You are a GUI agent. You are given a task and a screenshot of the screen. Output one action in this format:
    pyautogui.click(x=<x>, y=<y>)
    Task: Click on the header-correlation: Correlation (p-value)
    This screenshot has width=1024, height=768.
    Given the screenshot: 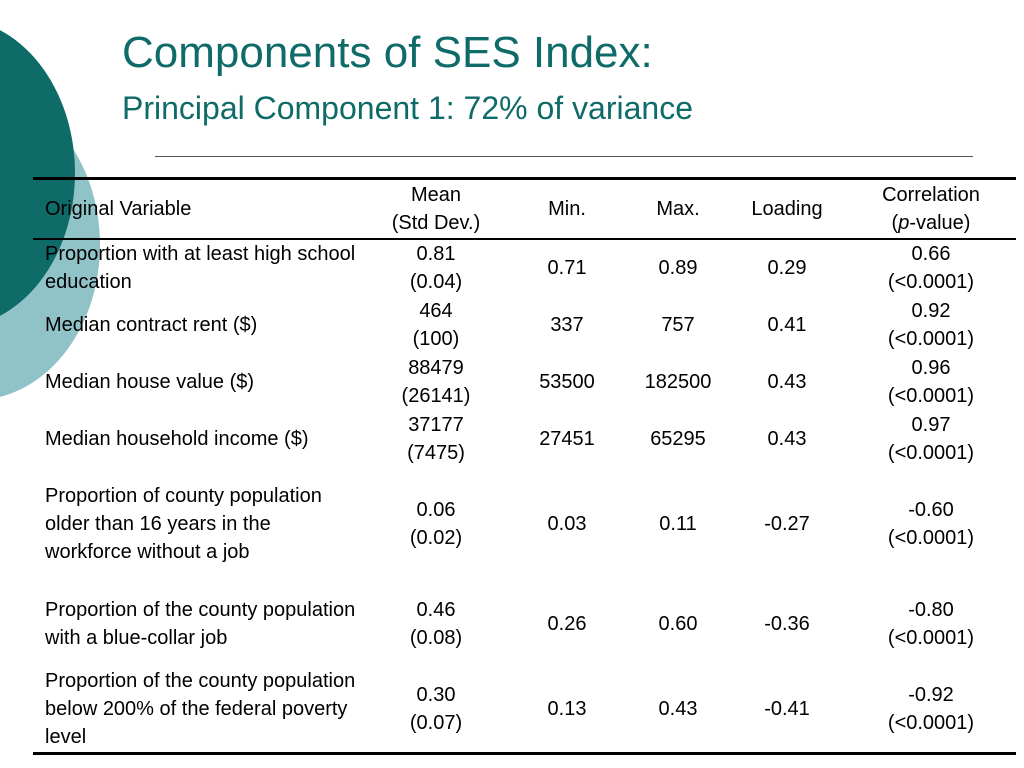 What is the action you would take?
    pyautogui.click(x=931, y=209)
    